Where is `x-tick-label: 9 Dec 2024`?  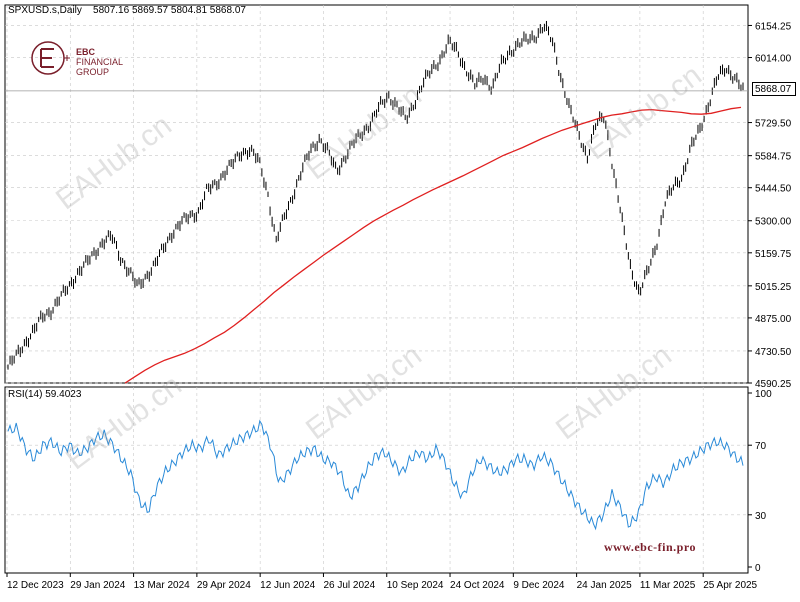 x-tick-label: 9 Dec 2024 is located at coordinates (539, 585).